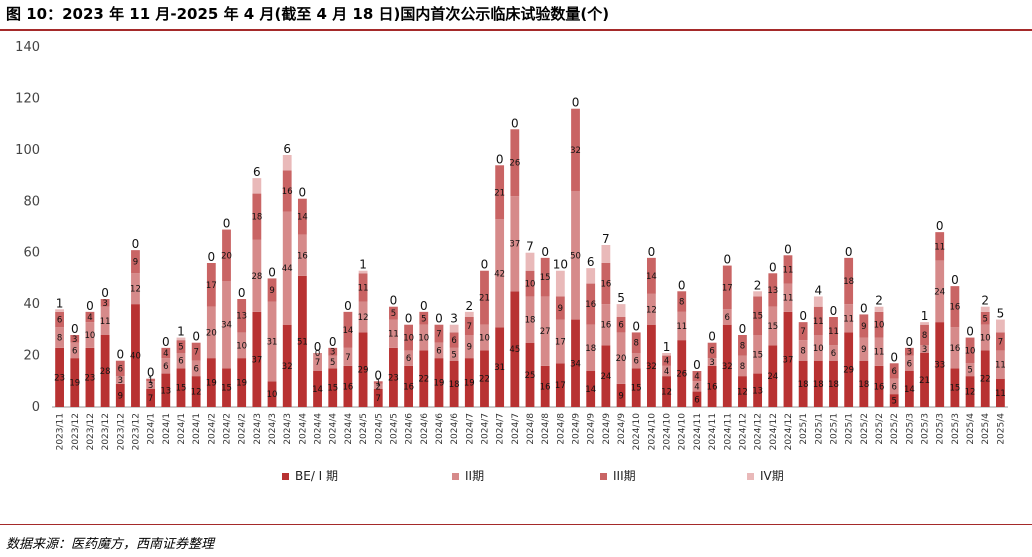 This screenshot has width=1032, height=557. Describe the element at coordinates (484, 332) in the screenshot. I see `bar-stack: 22 10 21 0` at that location.